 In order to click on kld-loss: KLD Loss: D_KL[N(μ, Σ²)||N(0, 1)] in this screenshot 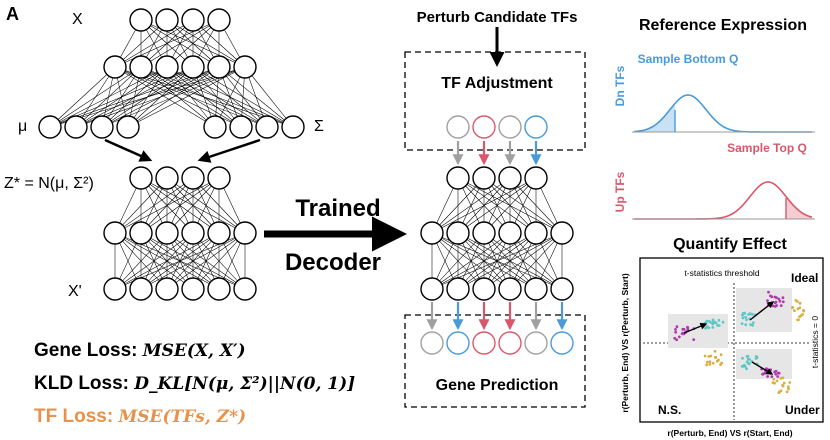, I will do `click(194, 384)`.